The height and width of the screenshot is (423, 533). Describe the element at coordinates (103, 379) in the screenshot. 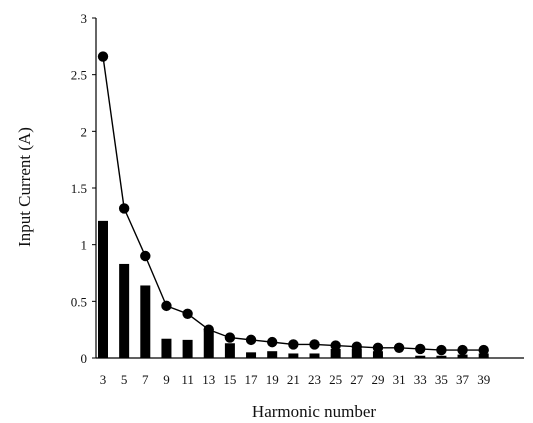

I see `x-tick-label: 3` at that location.